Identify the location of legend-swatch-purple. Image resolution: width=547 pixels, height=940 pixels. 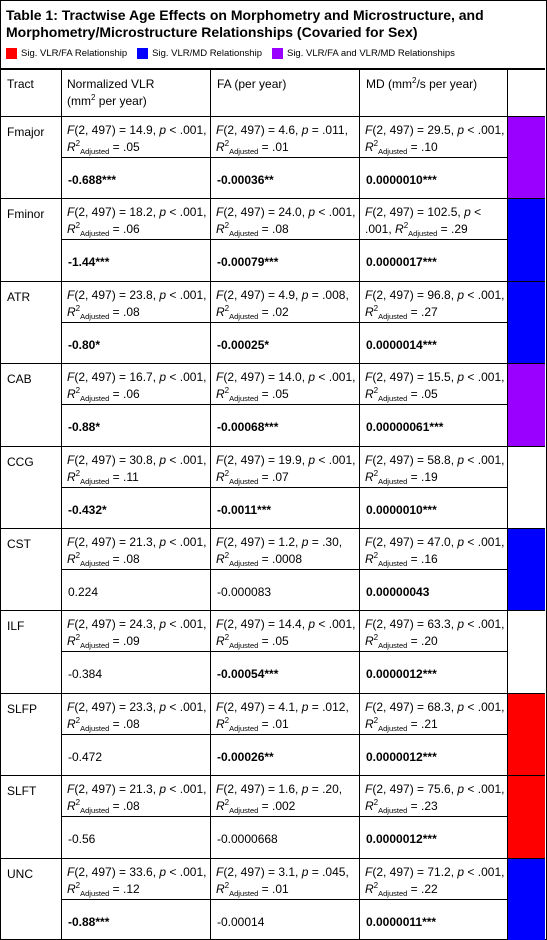
(277, 53).